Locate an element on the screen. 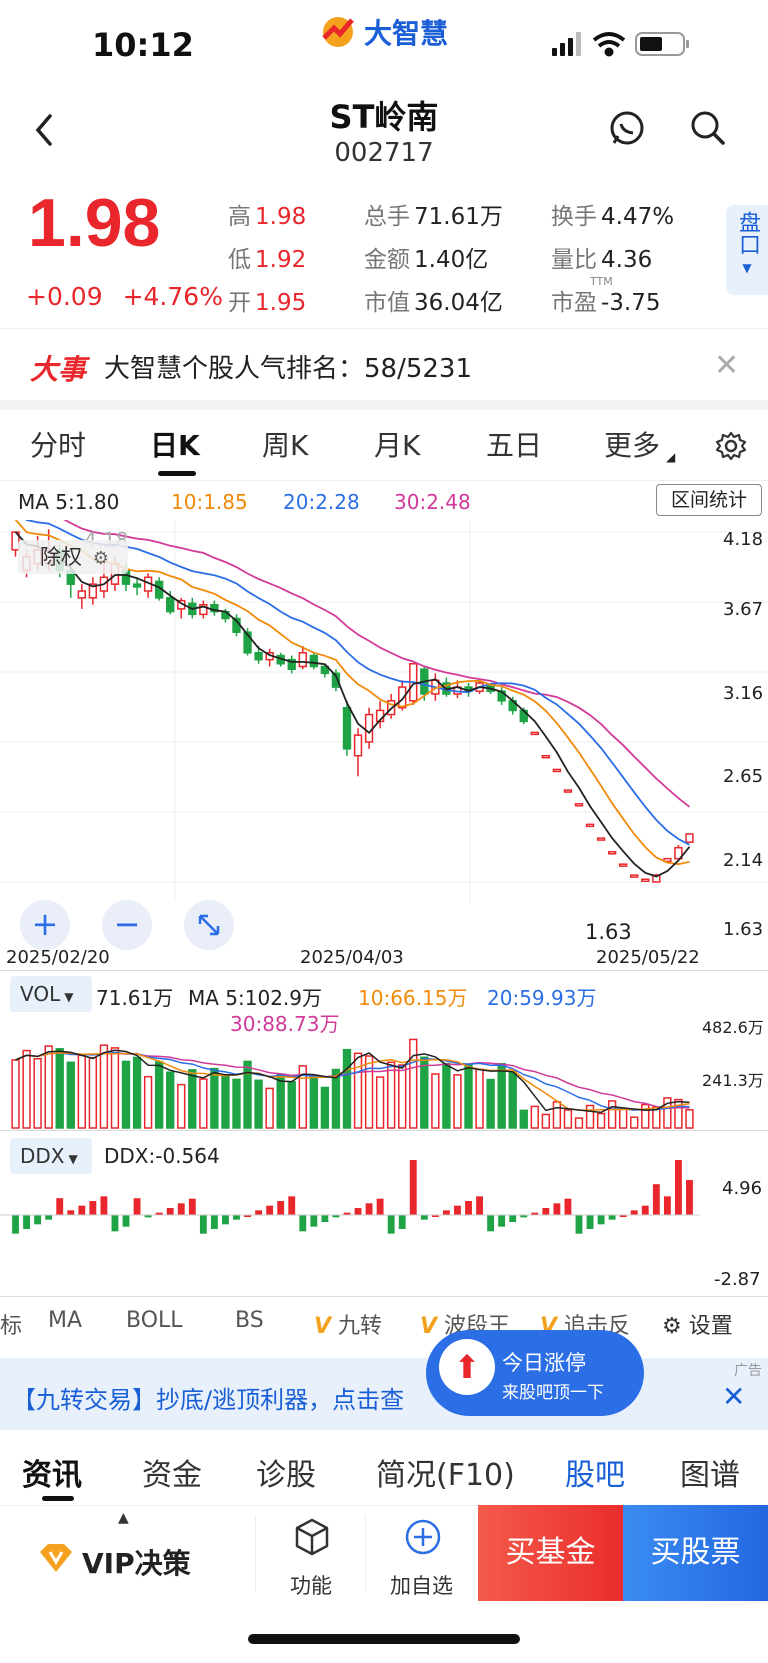  tab-fenshi: 分时 is located at coordinates (58, 445).